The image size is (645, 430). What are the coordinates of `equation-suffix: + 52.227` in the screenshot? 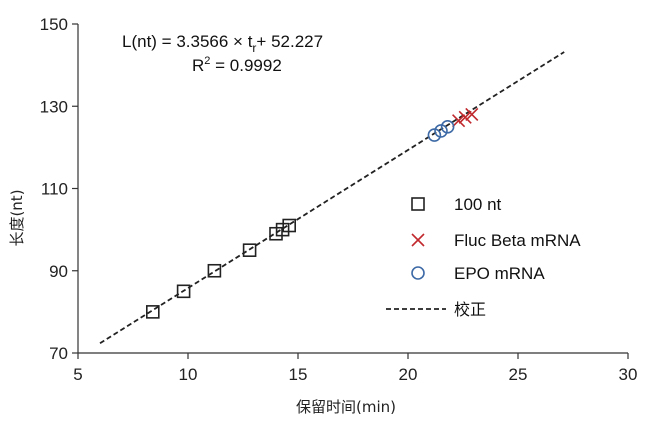 It's located at (289, 41).